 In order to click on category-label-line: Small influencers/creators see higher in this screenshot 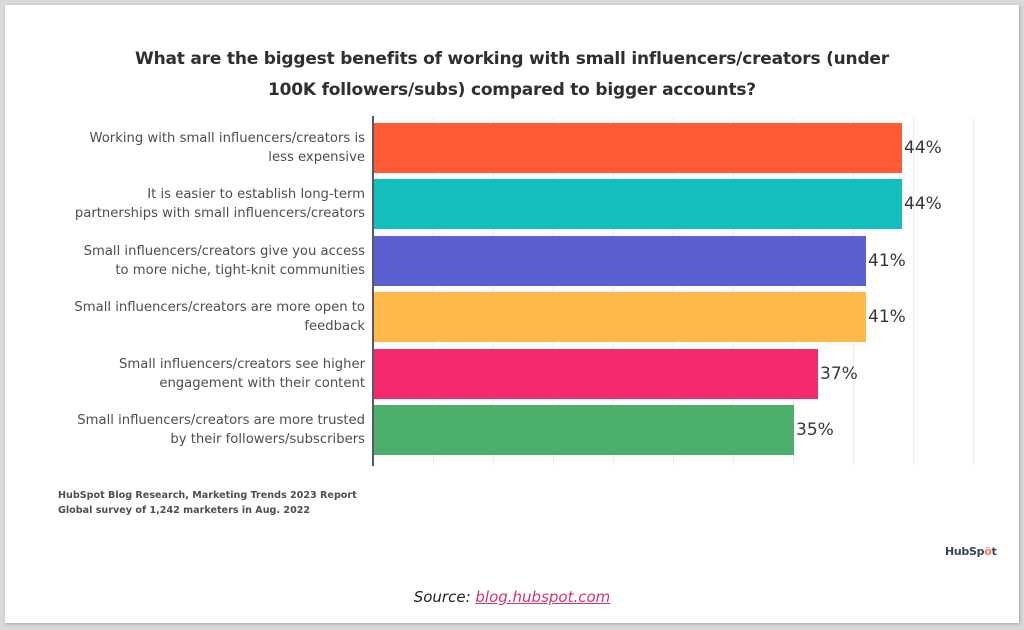, I will do `click(242, 364)`.